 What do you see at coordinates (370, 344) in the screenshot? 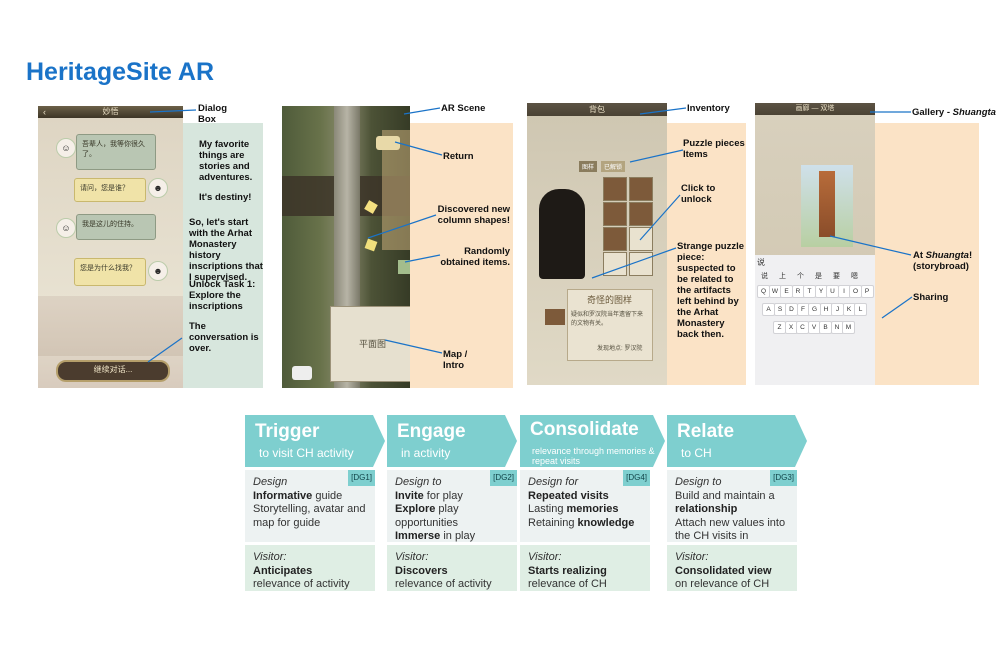
I see `map-intro-panel: 平面图` at bounding box center [370, 344].